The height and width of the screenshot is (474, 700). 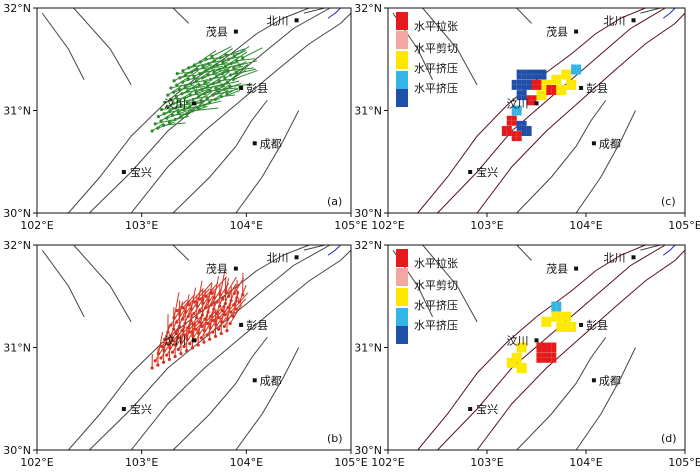 What do you see at coordinates (335, 438) in the screenshot?
I see `panel-label: (b)` at bounding box center [335, 438].